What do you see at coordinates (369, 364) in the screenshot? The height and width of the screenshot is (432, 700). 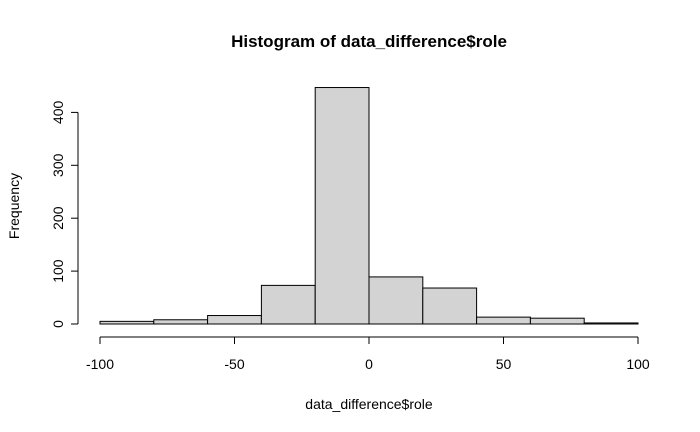 I see `x-tick-label: 0` at bounding box center [369, 364].